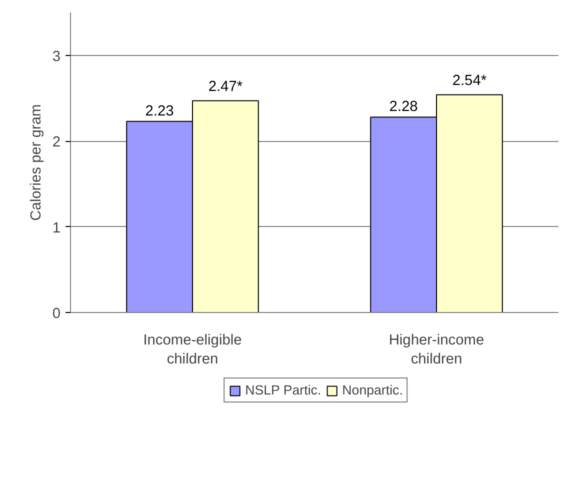  Describe the element at coordinates (469, 80) in the screenshot. I see `data-label: 2.54*` at that location.